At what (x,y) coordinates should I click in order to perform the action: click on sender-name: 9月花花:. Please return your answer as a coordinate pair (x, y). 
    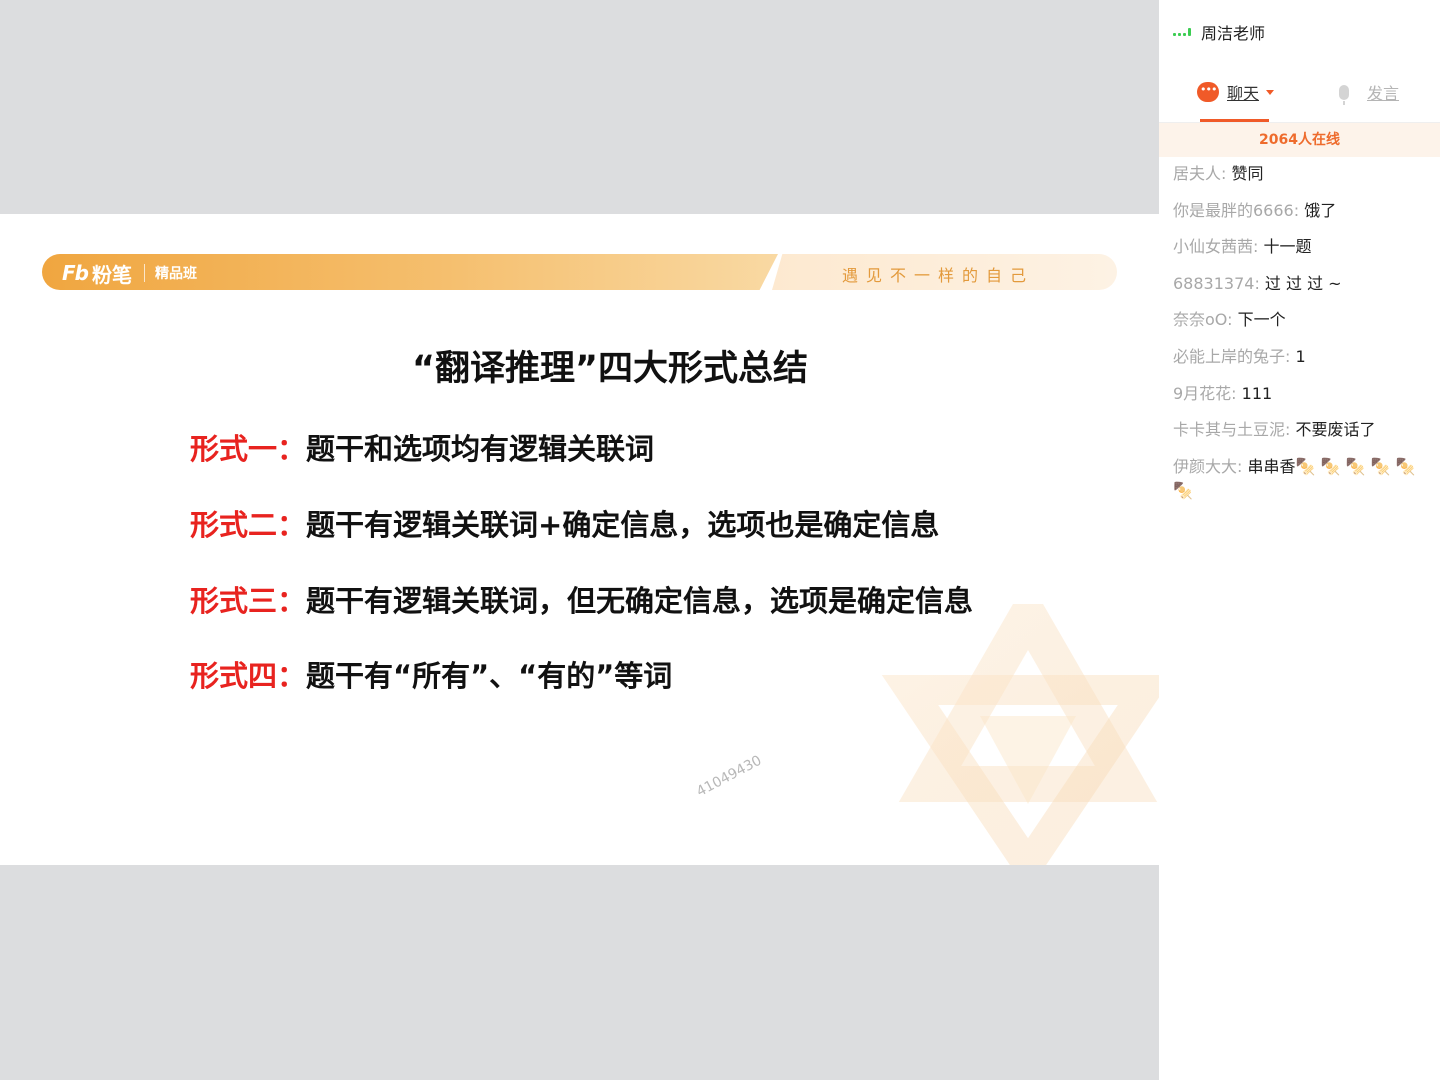
    Looking at the image, I should click on (1205, 393).